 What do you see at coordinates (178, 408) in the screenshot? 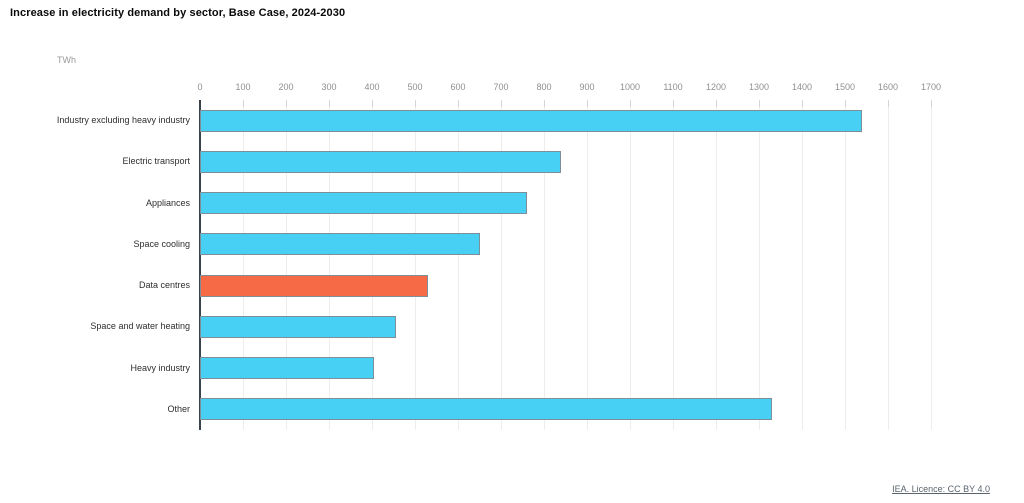
I see `category-label: Other` at bounding box center [178, 408].